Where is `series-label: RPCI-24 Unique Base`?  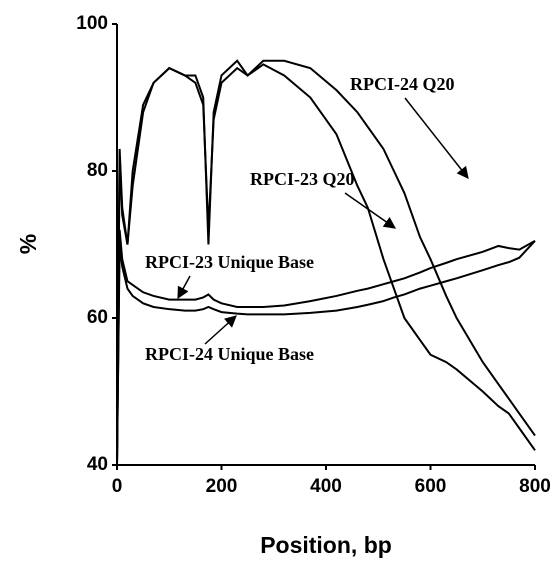
series-label: RPCI-24 Unique Base is located at coordinates (229, 354).